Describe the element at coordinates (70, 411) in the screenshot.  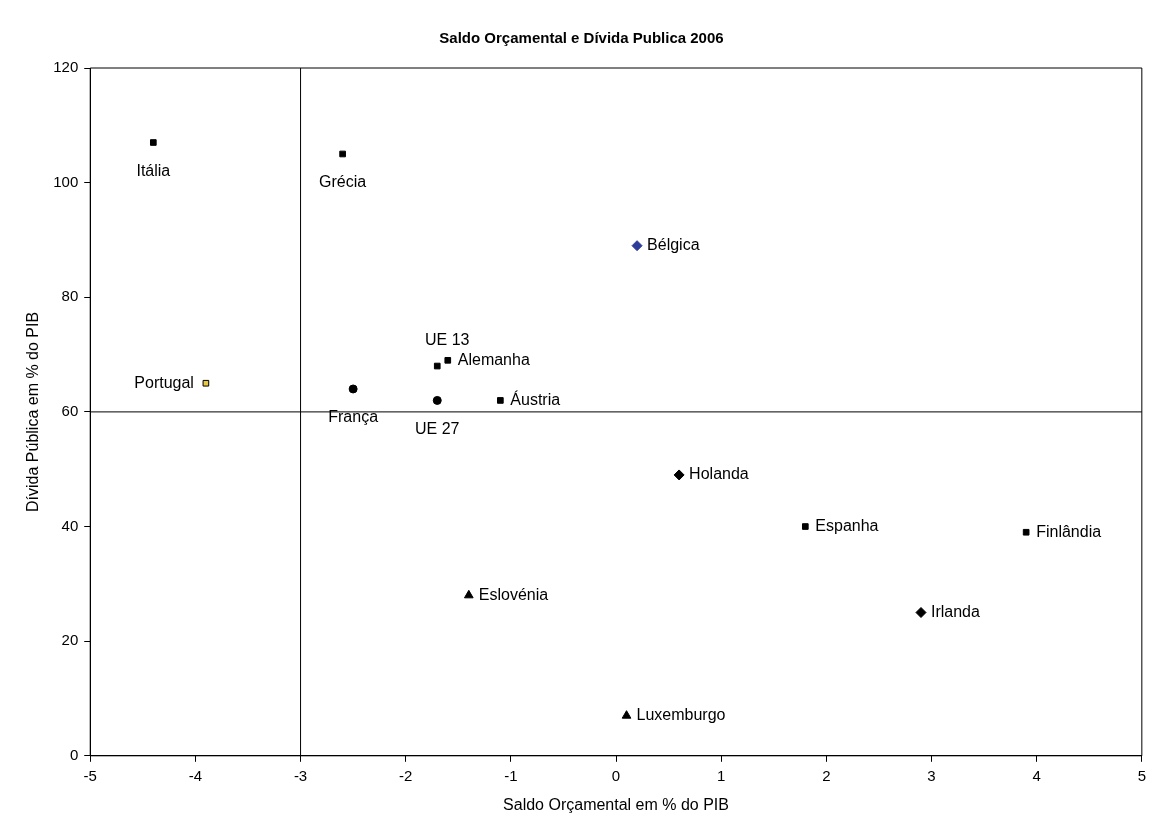
I see `y-tick-label: 60` at that location.